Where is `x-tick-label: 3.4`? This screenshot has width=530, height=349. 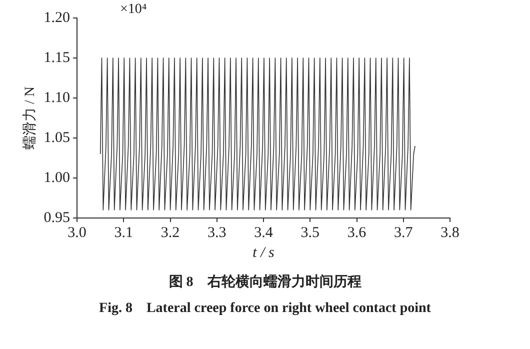 x-tick-label: 3.4 is located at coordinates (264, 232).